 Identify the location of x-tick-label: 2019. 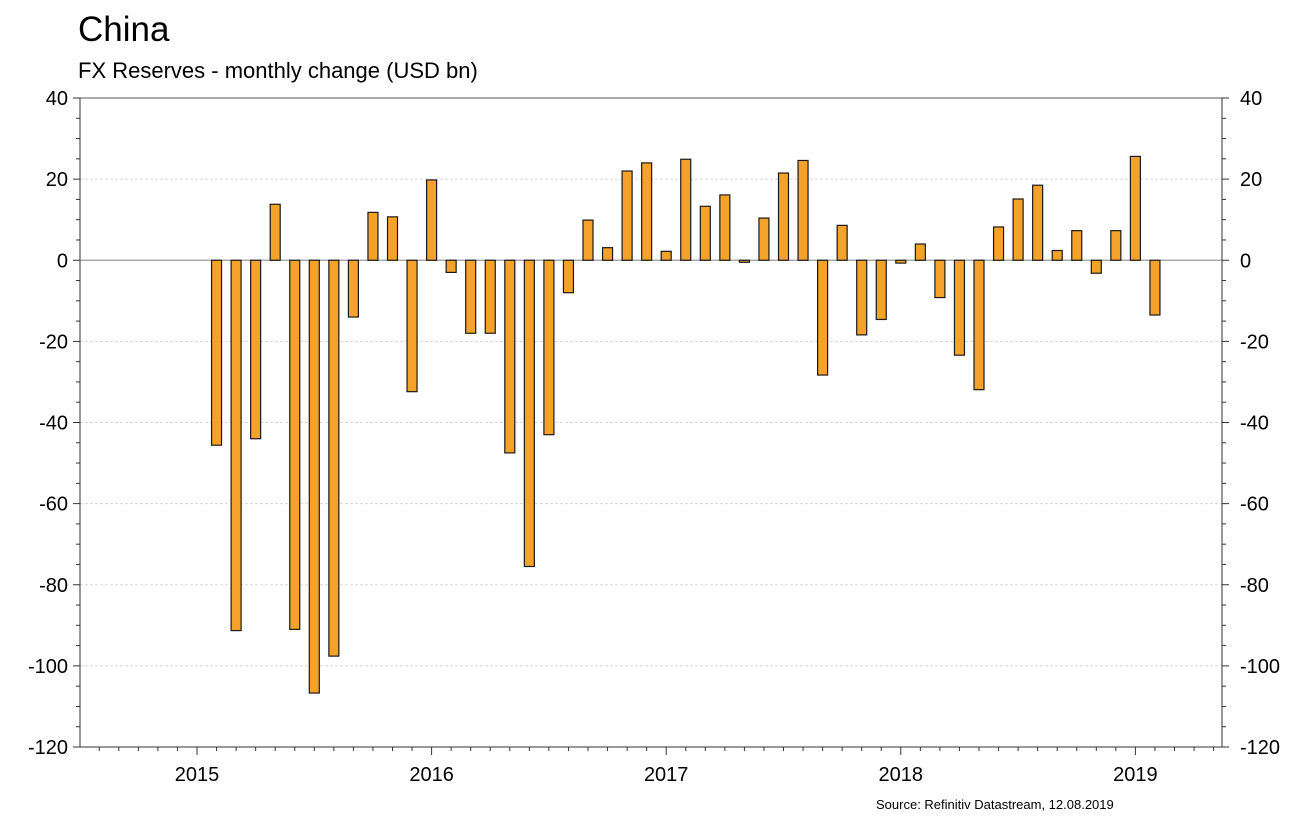
(1135, 775).